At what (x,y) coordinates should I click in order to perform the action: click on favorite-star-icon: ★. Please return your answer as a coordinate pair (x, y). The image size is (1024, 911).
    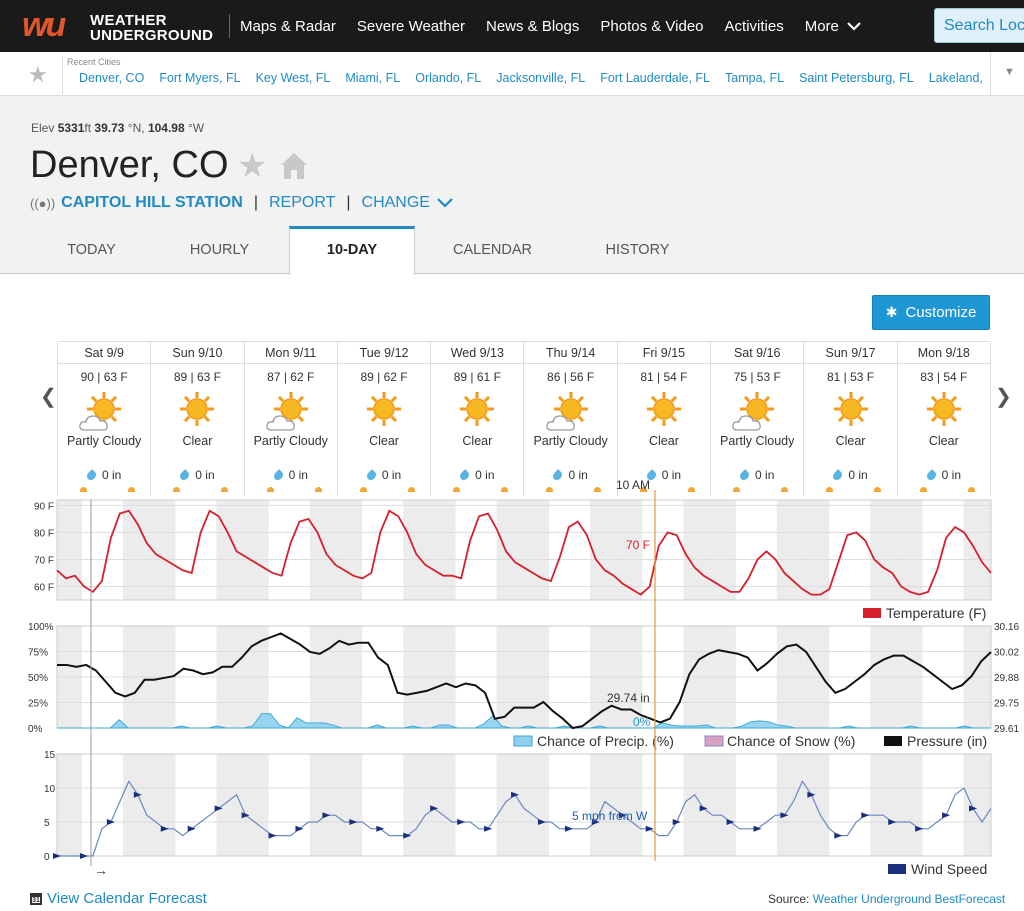
    Looking at the image, I should click on (252, 166).